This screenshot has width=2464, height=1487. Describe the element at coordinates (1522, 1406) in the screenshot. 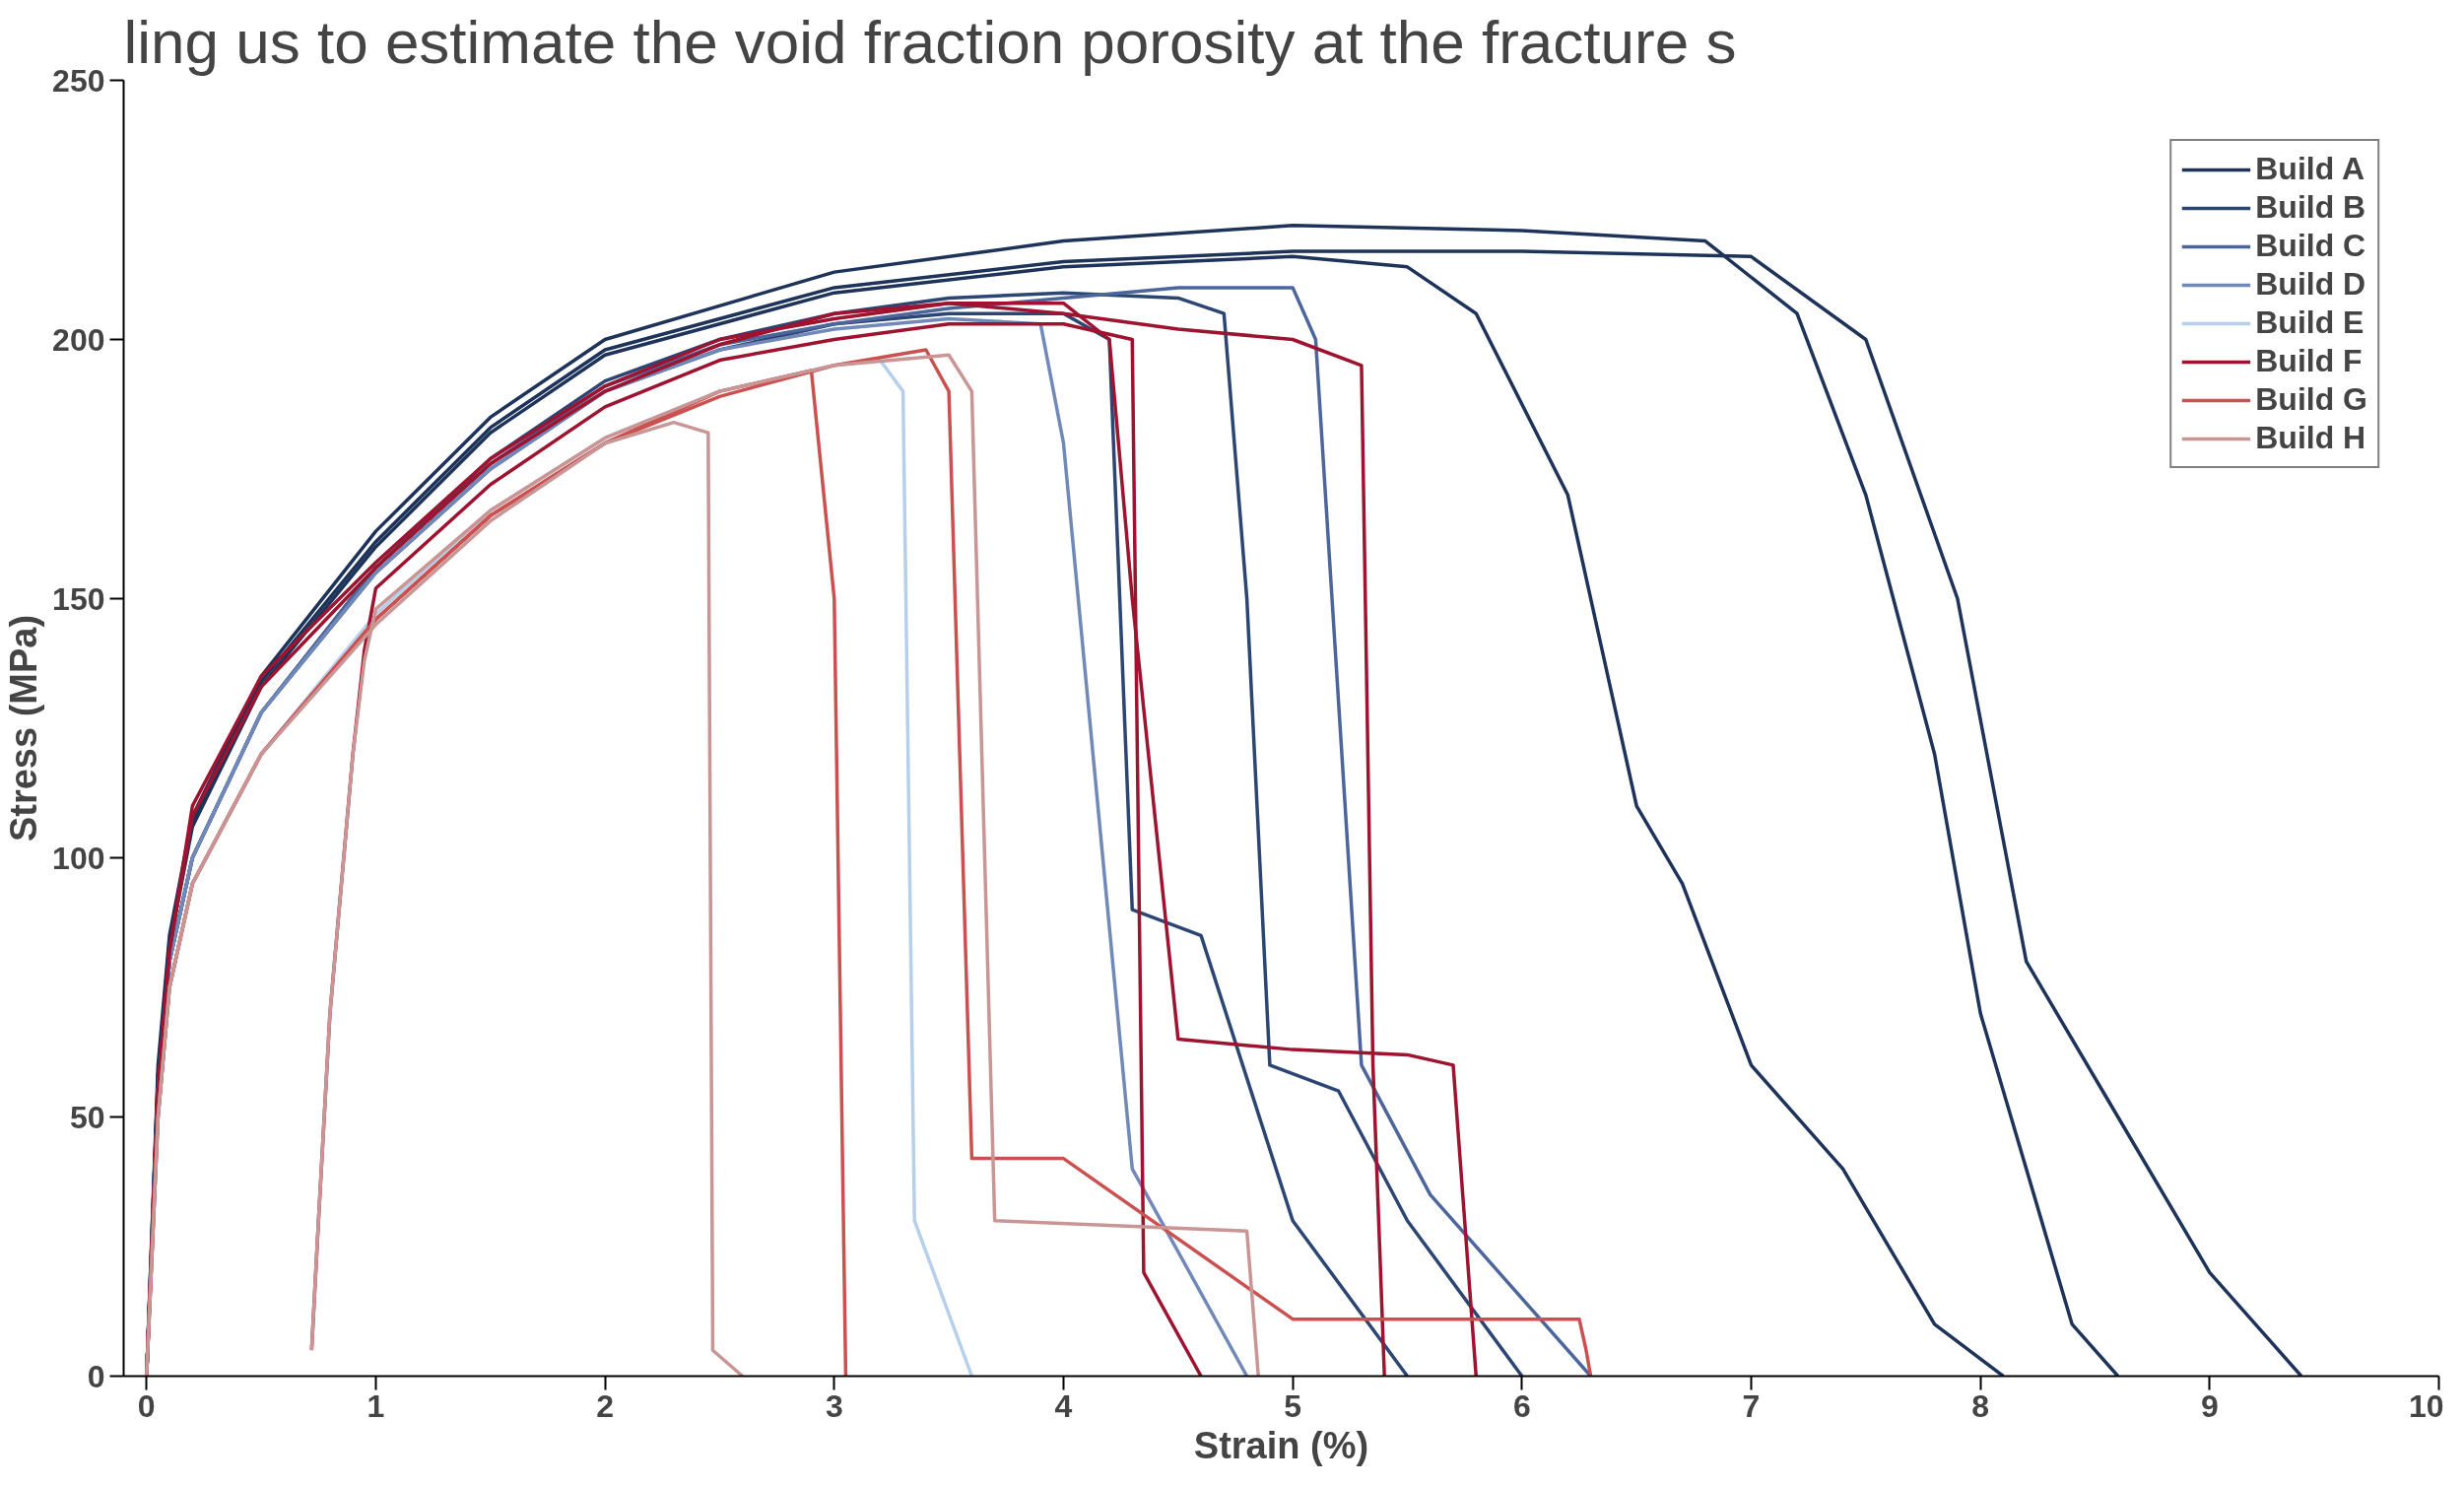

I see `x-tick-label: 6` at that location.